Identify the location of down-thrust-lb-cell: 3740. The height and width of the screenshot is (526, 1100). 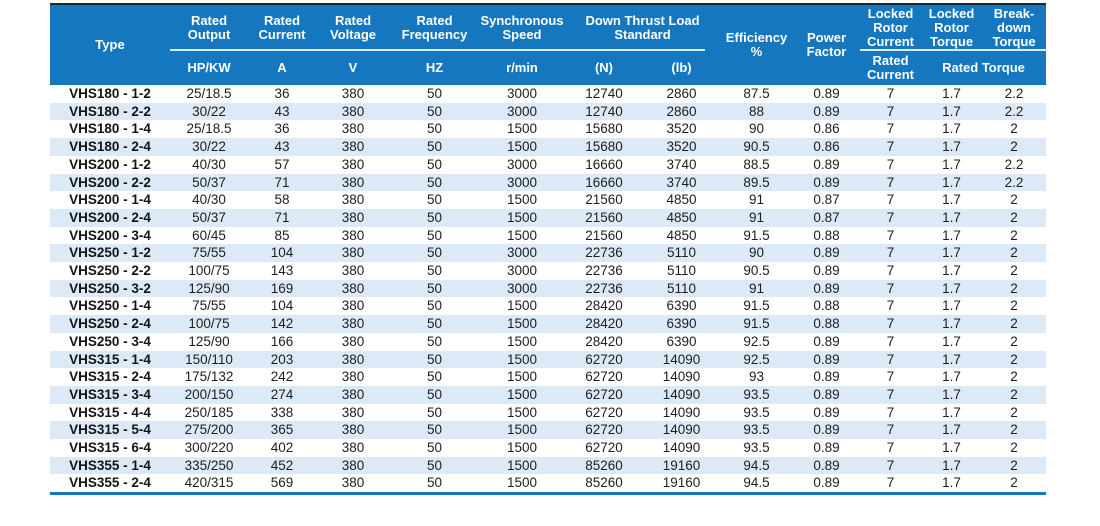
(681, 164).